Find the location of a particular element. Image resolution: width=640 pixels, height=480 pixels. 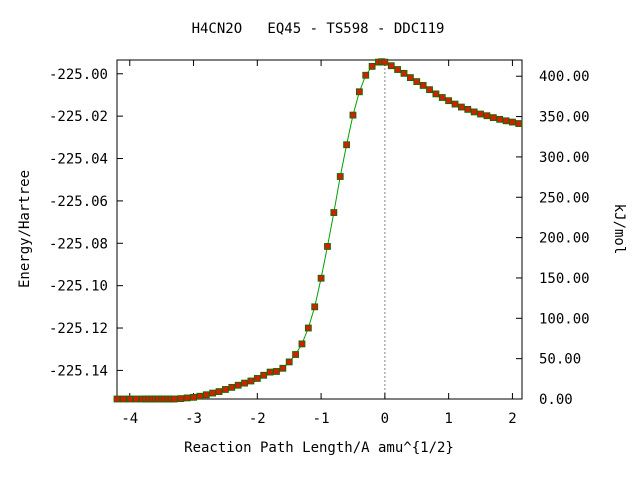

y-tick-label: -225.00 is located at coordinates (78, 75).